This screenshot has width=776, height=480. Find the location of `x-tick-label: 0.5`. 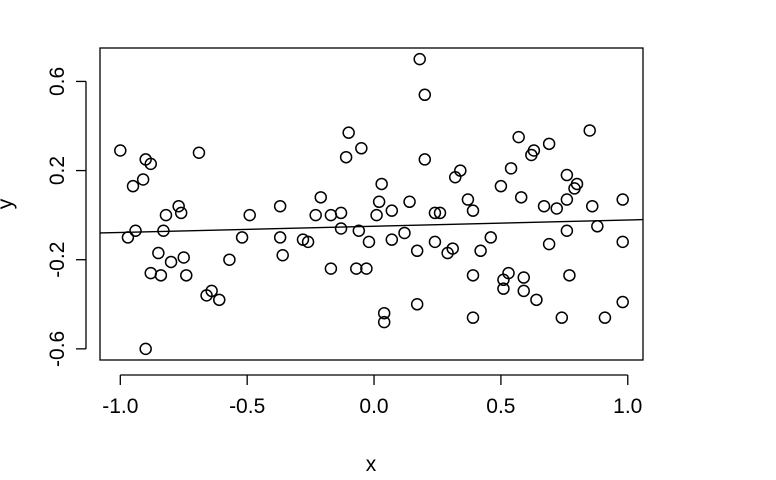

x-tick-label: 0.5 is located at coordinates (500, 406).